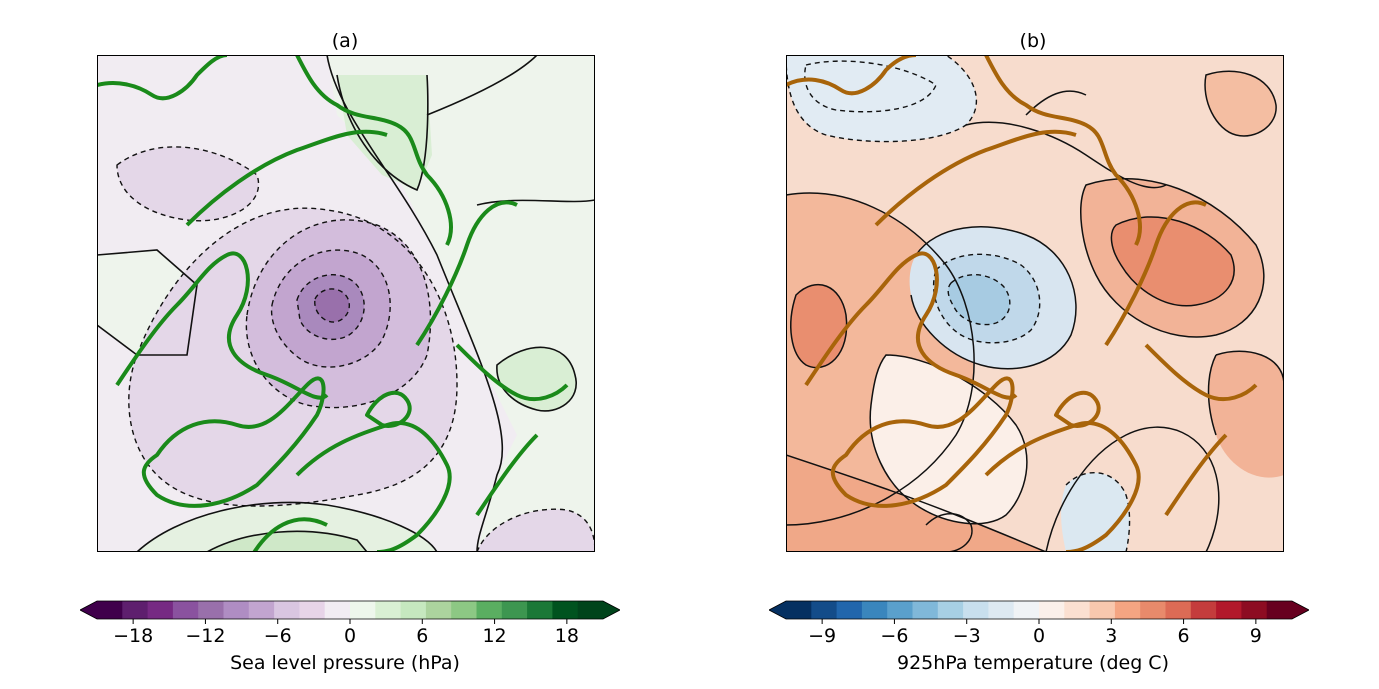 This screenshot has width=1379, height=689. Describe the element at coordinates (822, 636) in the screenshot. I see `colorbar-tick-label: −9` at that location.